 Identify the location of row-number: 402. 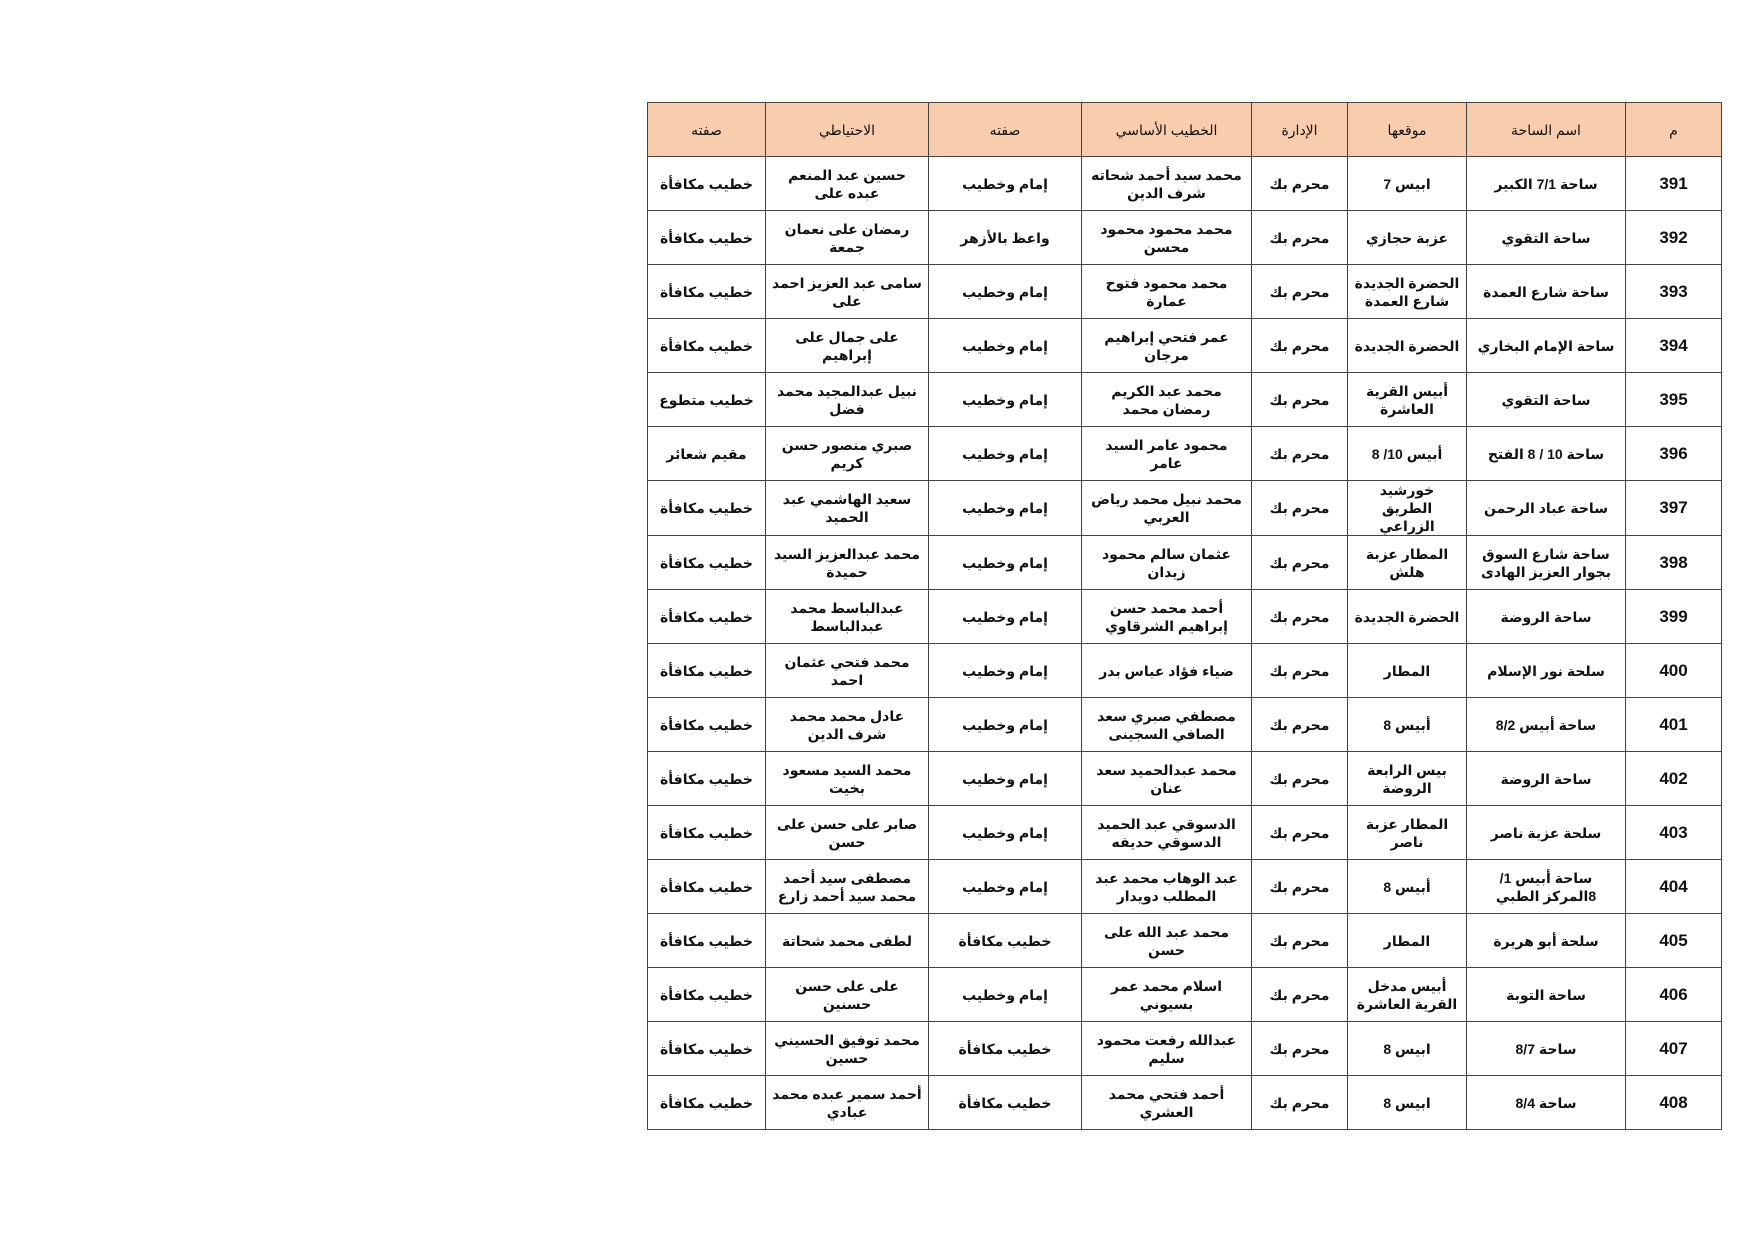
(1673, 778).